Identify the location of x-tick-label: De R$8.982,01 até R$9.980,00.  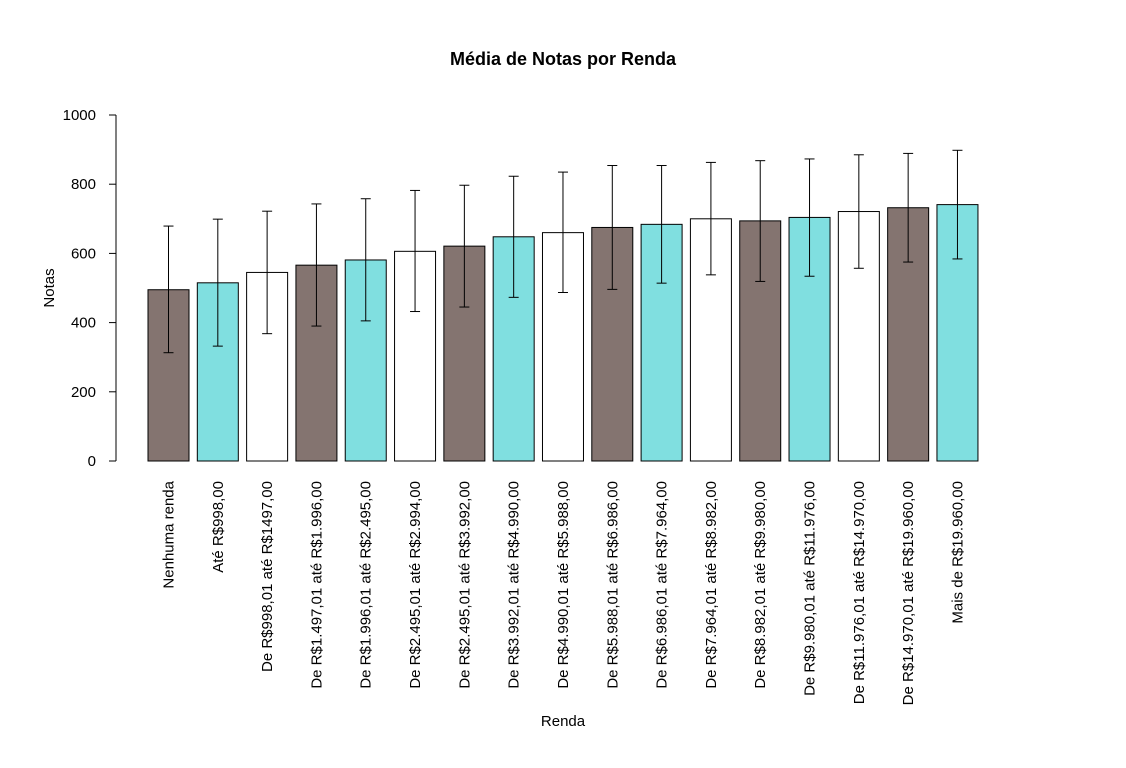
(760, 585).